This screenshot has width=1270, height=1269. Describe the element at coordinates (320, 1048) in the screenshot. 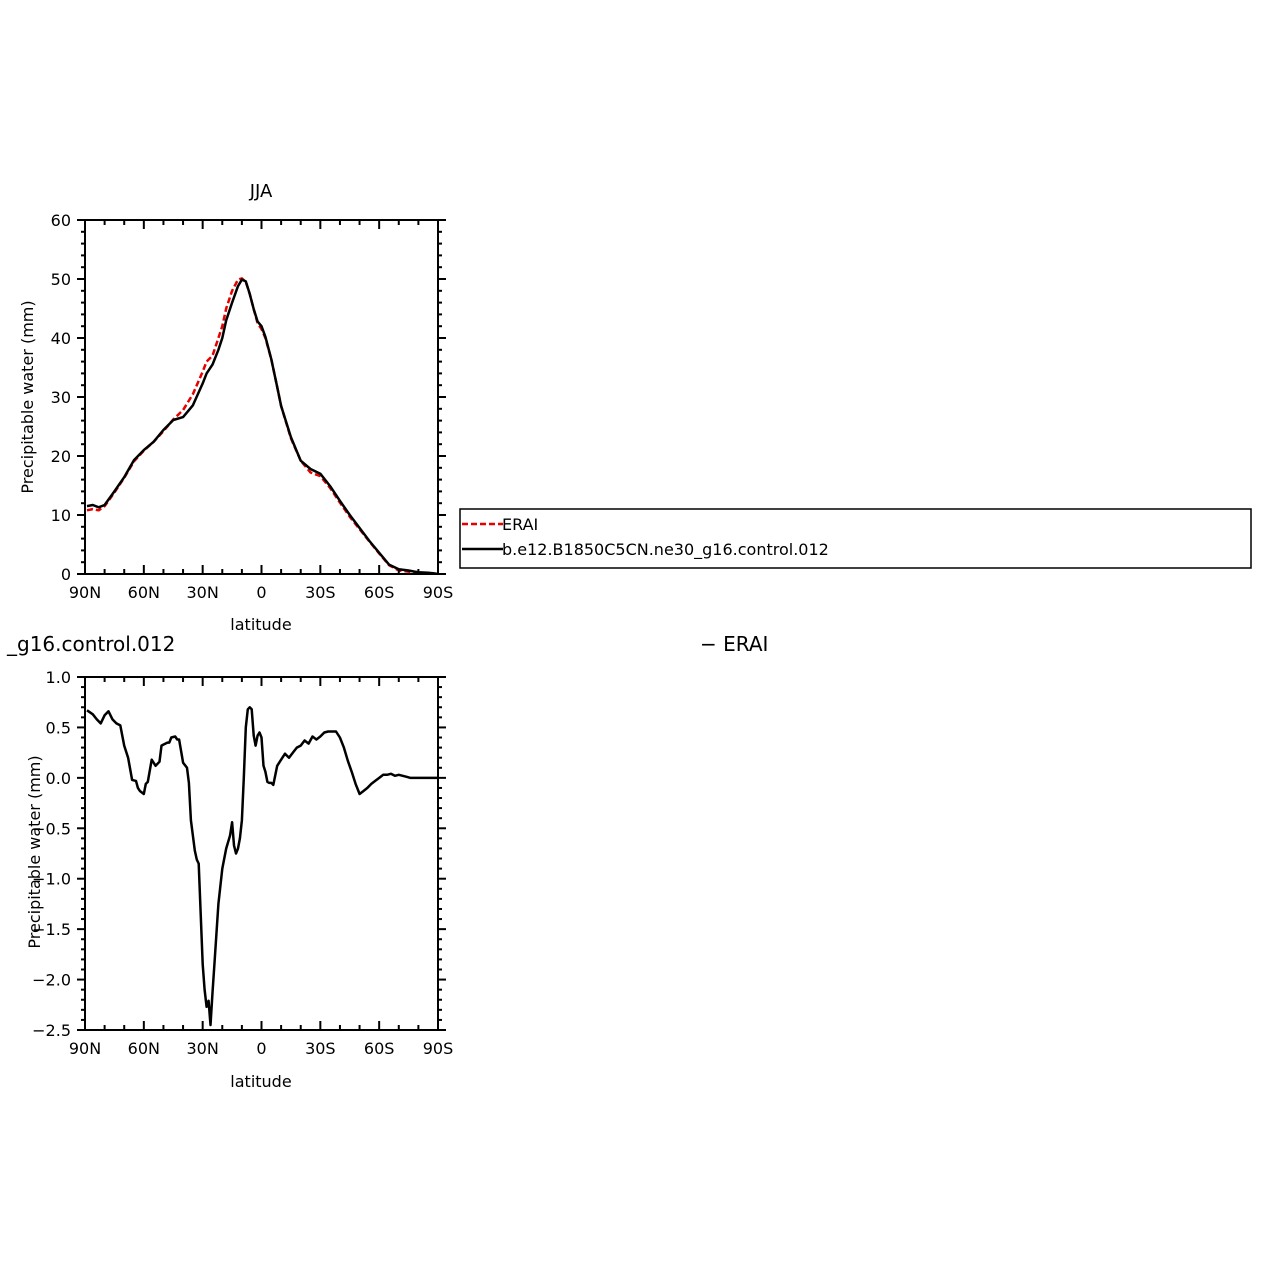

I see `bottom-x-tick-label: 30S` at that location.